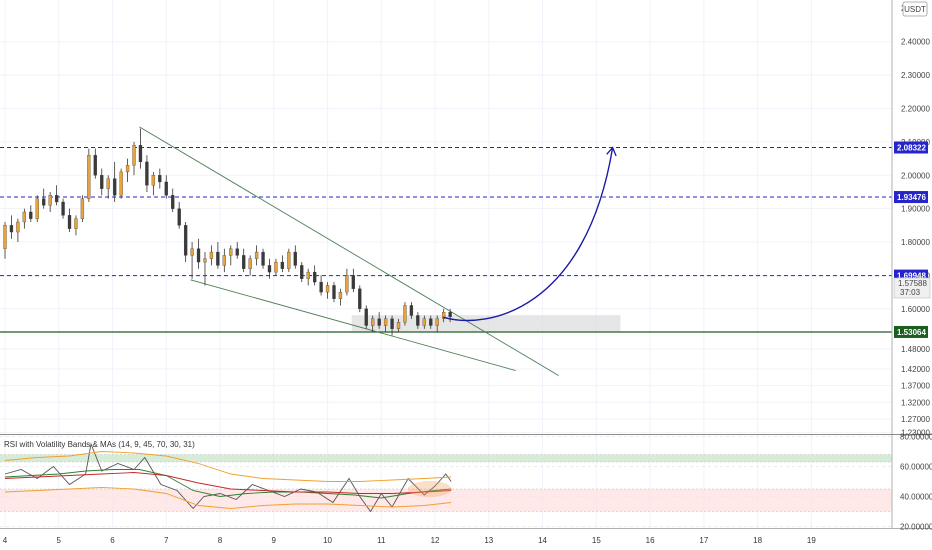  What do you see at coordinates (911, 147) in the screenshot?
I see `level-tag-label: 2.08322` at bounding box center [911, 147].